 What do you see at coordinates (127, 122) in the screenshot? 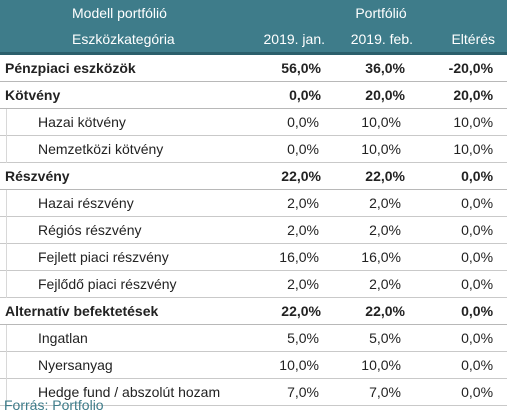
I see `row-label: Hazai kötvény` at bounding box center [127, 122].